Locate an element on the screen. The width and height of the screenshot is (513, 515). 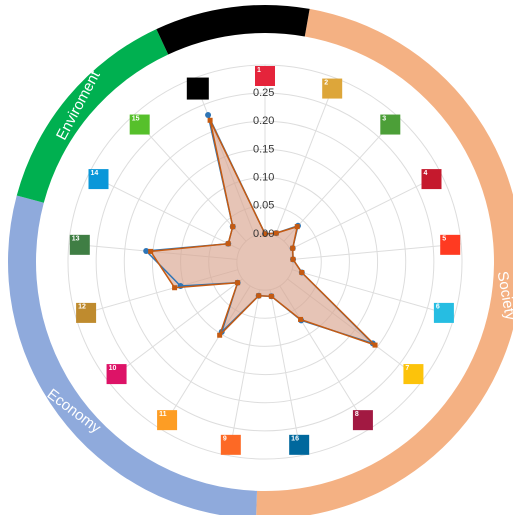
sdg-number: 4 is located at coordinates (426, 173).